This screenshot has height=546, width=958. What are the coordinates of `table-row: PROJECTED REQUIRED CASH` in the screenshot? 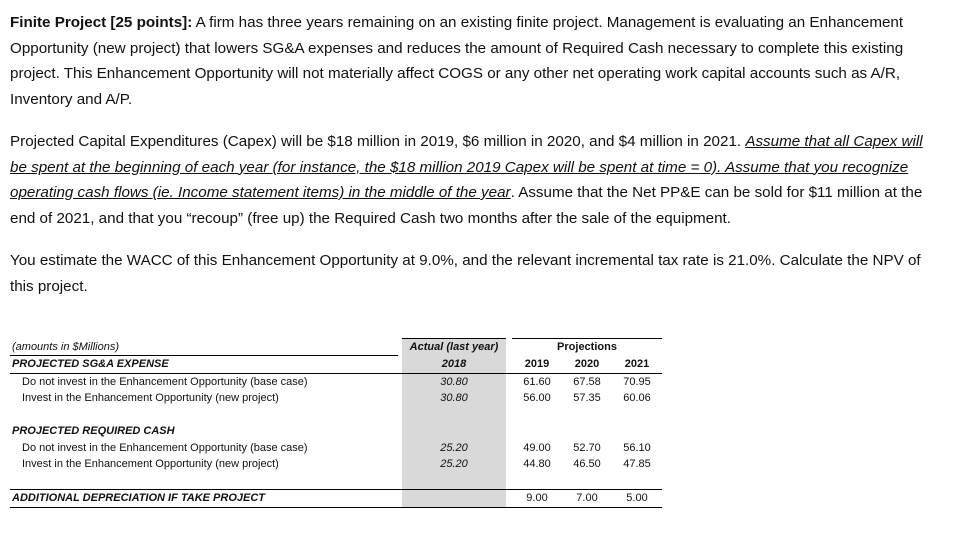 It's located at (336, 431).